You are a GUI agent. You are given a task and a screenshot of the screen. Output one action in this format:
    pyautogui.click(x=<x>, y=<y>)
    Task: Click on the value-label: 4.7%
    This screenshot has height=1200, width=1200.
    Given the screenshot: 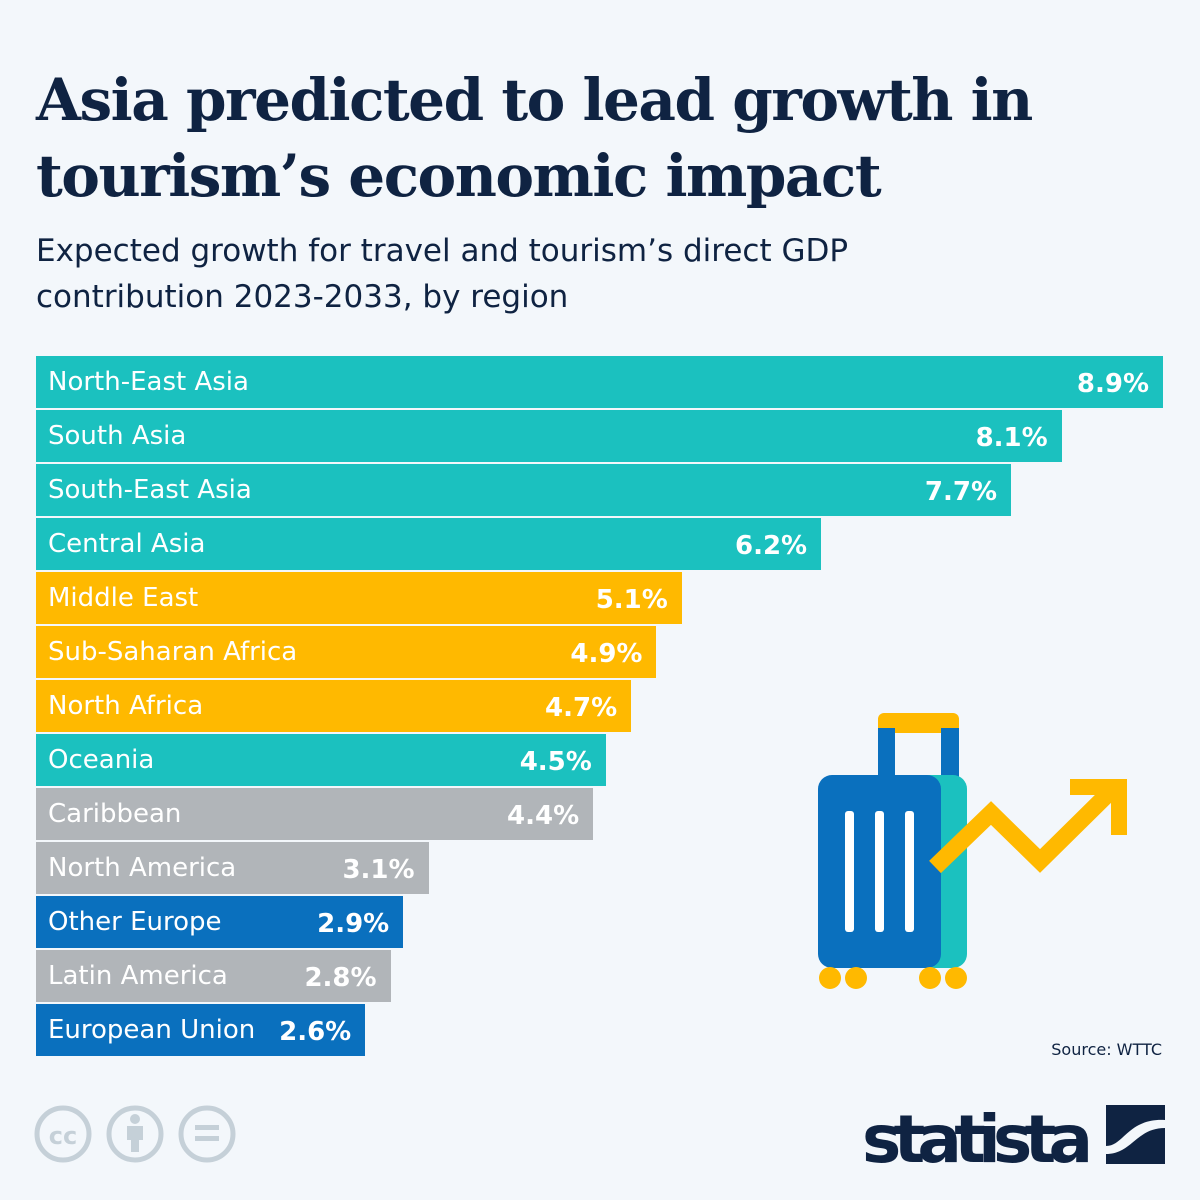 What is the action you would take?
    pyautogui.click(x=581, y=708)
    